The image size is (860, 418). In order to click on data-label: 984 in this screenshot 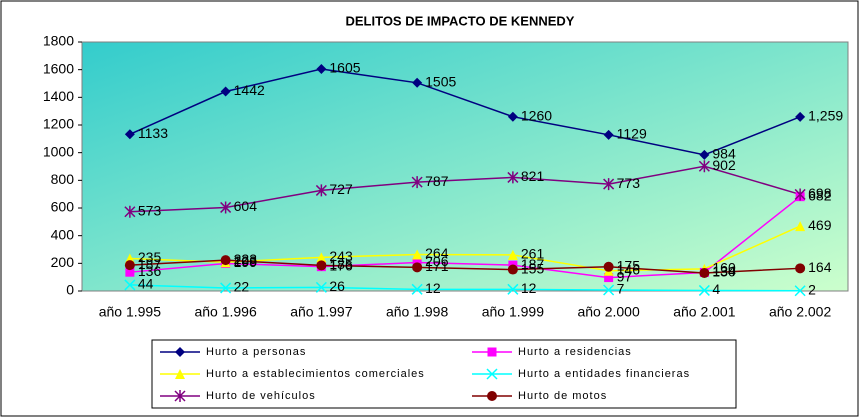, I will do `click(724, 154)`.